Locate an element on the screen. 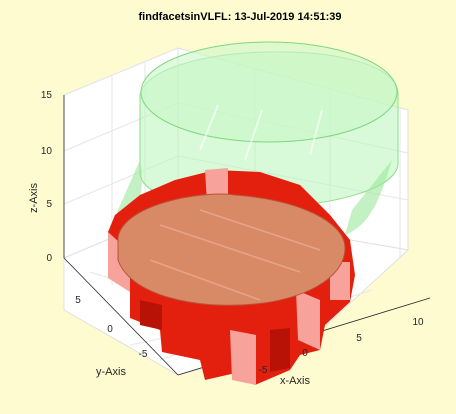 Image resolution: width=456 pixels, height=414 pixels. chart-title: findfacetsinVLFL: 13-Jul-2019 14:51:39 is located at coordinates (240, 17).